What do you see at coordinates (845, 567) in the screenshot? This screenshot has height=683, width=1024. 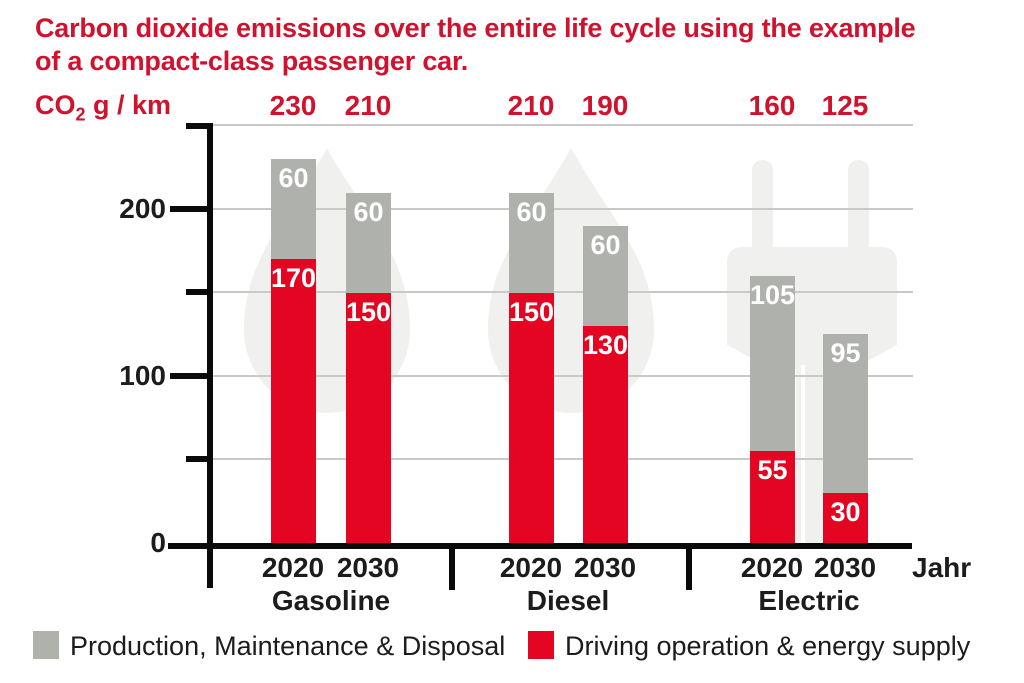 I see `x-label-electric-2030: 2030` at bounding box center [845, 567].